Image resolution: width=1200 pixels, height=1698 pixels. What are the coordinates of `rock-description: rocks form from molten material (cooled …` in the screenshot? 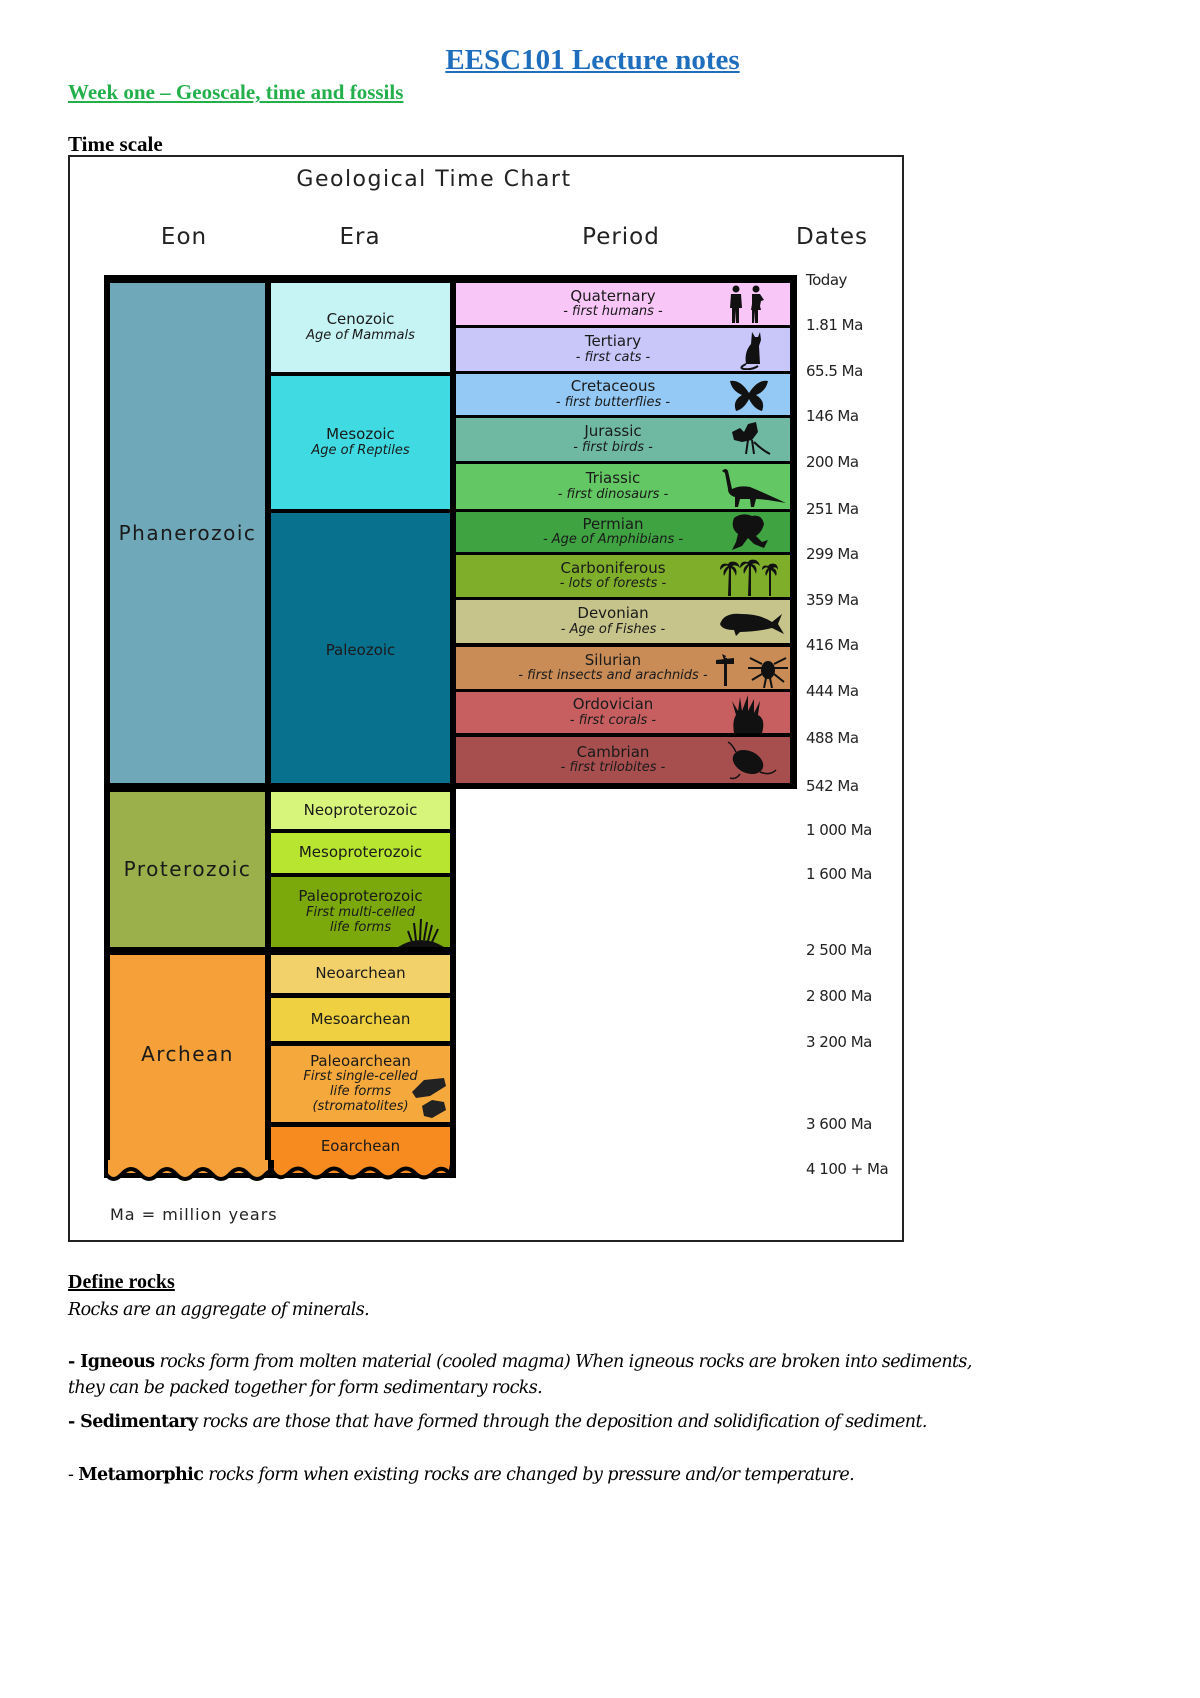 It's located at (520, 1375).